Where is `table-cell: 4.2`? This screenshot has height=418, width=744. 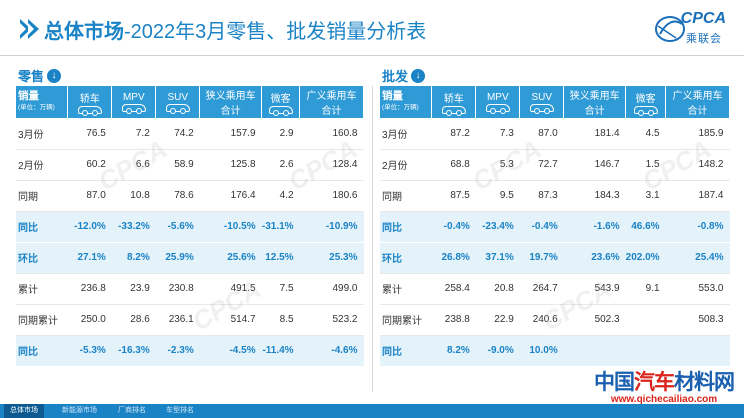
table-cell: 4.2 is located at coordinates (280, 196).